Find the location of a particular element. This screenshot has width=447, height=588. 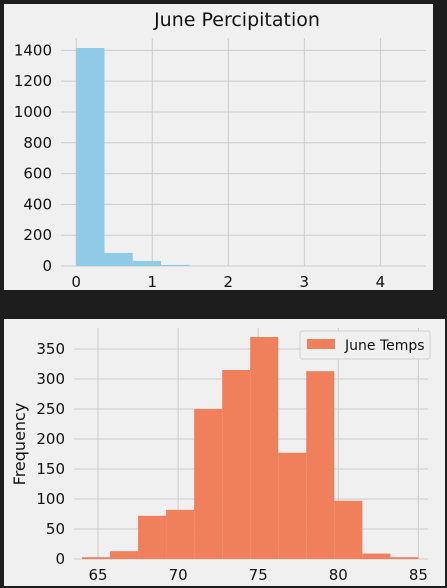

x-tick-label: 85 is located at coordinates (418, 575).